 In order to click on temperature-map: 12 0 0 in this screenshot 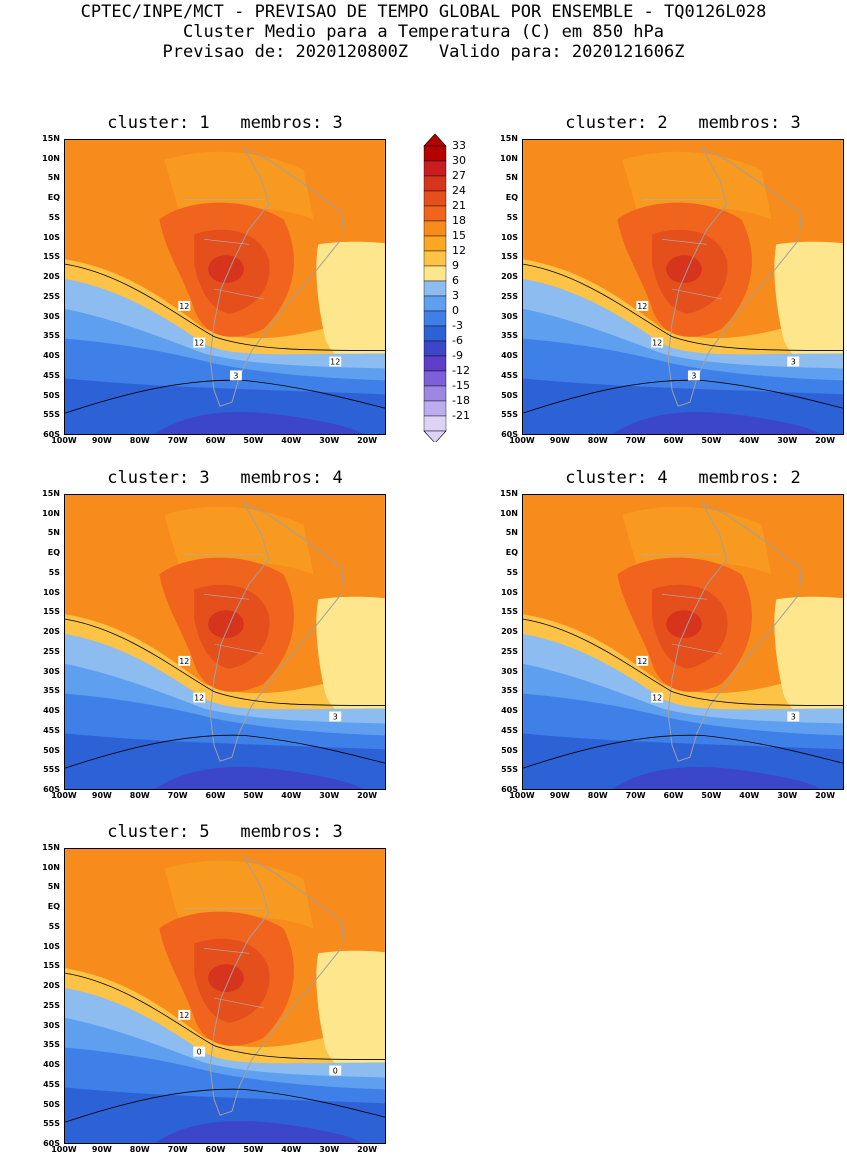, I will do `click(225, 996)`.